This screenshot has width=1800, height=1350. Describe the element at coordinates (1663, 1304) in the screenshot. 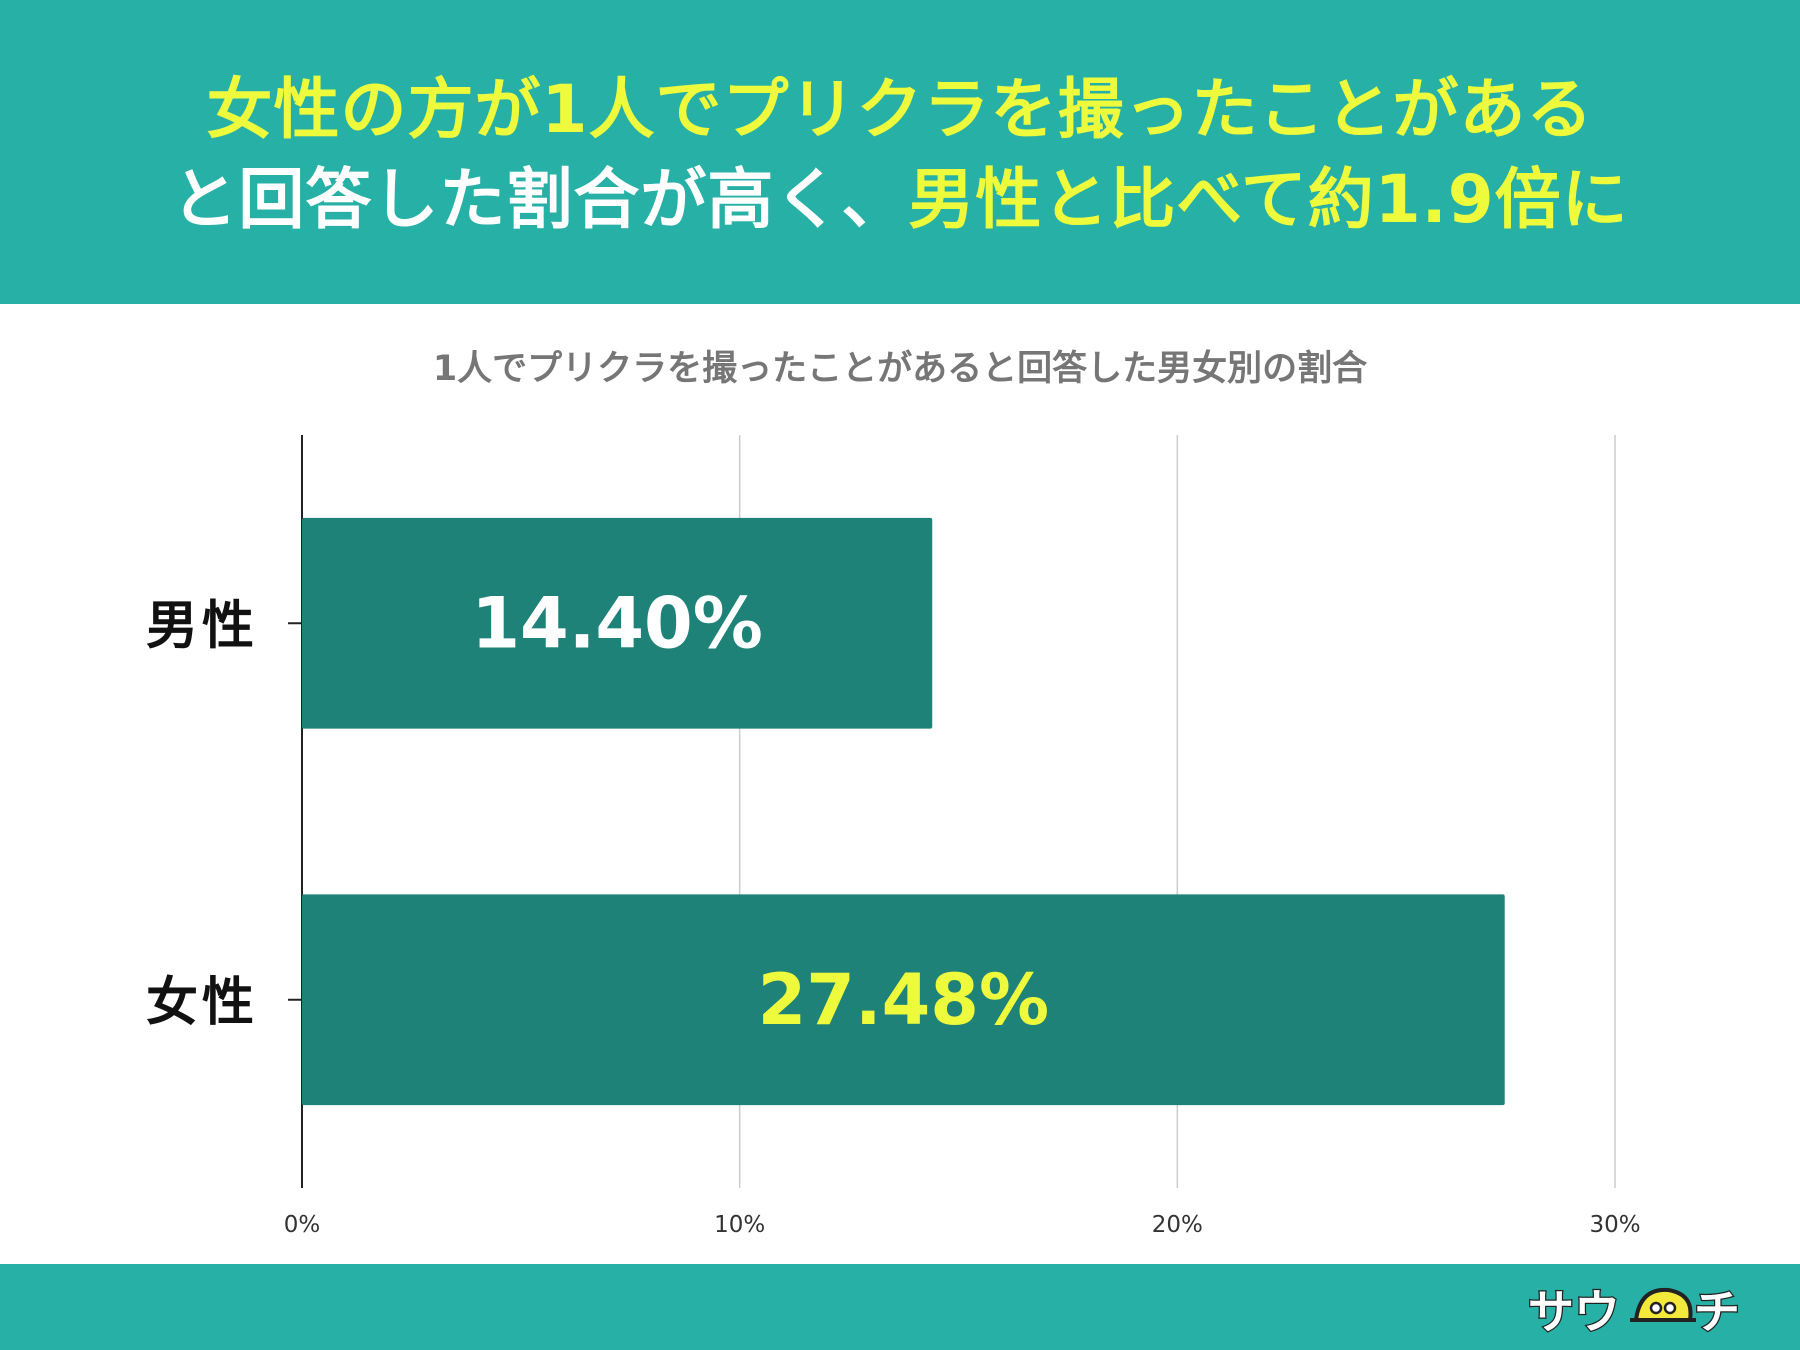

I see `logo-icon` at that location.